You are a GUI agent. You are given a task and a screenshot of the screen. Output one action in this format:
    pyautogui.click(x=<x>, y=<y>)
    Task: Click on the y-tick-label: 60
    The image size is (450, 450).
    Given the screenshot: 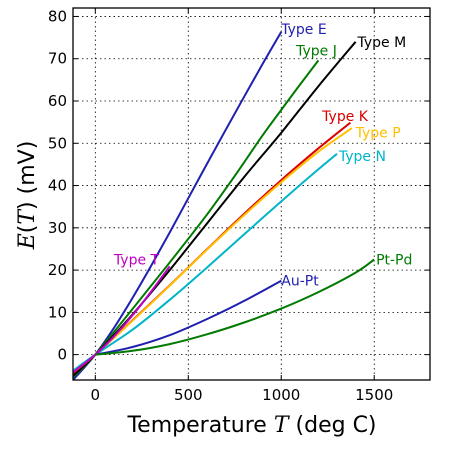 What is the action you would take?
    pyautogui.click(x=57, y=101)
    